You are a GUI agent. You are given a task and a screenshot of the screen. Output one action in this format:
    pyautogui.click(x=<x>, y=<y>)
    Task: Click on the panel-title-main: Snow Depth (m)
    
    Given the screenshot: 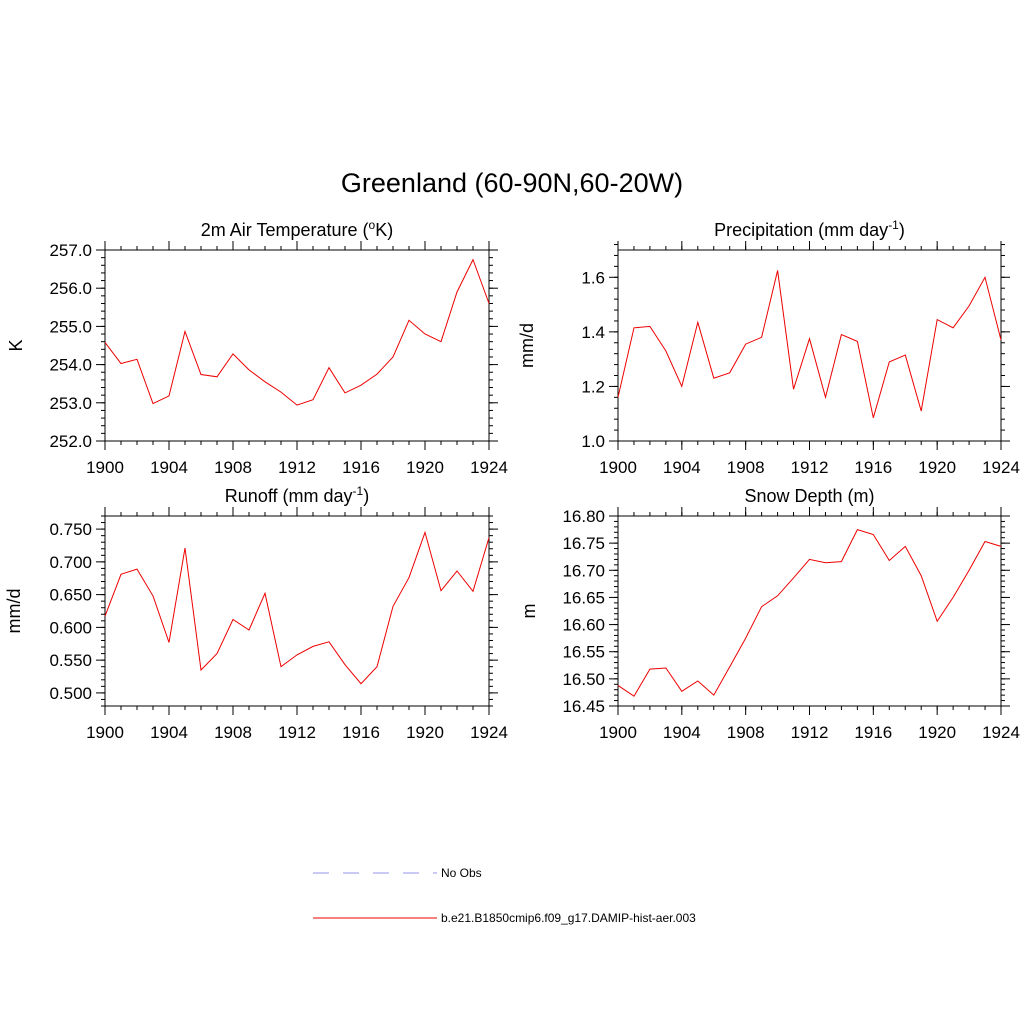 What is the action you would take?
    pyautogui.click(x=809, y=496)
    